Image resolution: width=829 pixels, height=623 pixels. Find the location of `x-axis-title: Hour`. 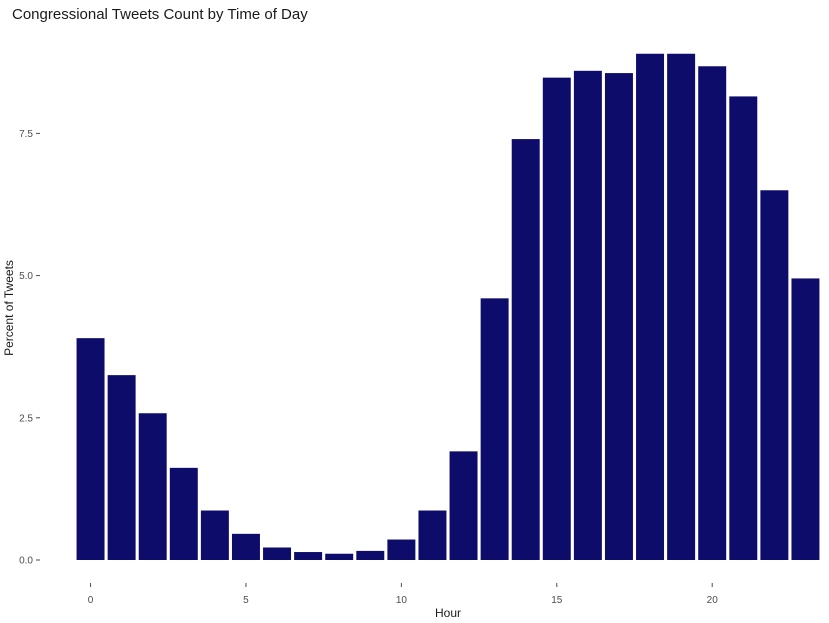

x-axis-title: Hour is located at coordinates (448, 613).